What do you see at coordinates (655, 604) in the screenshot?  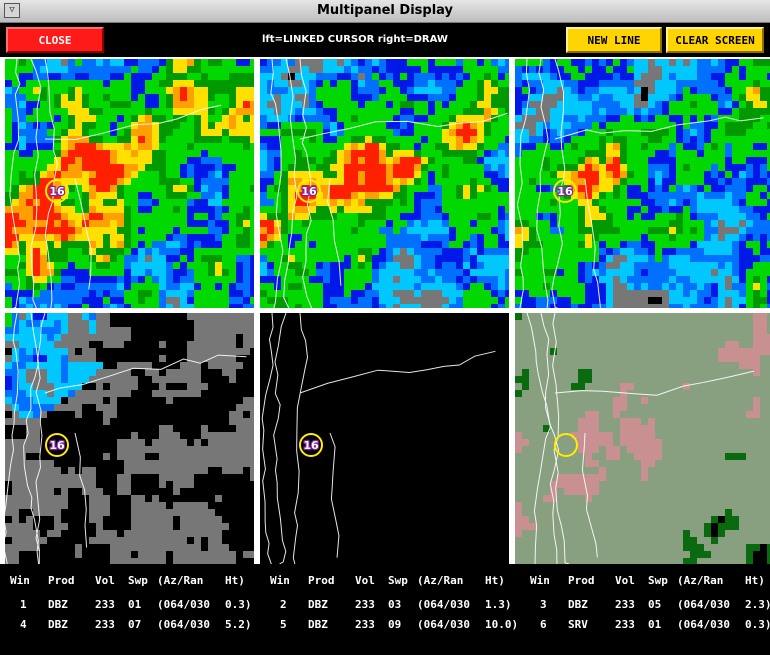 I see `table-cell-swp: 05` at bounding box center [655, 604].